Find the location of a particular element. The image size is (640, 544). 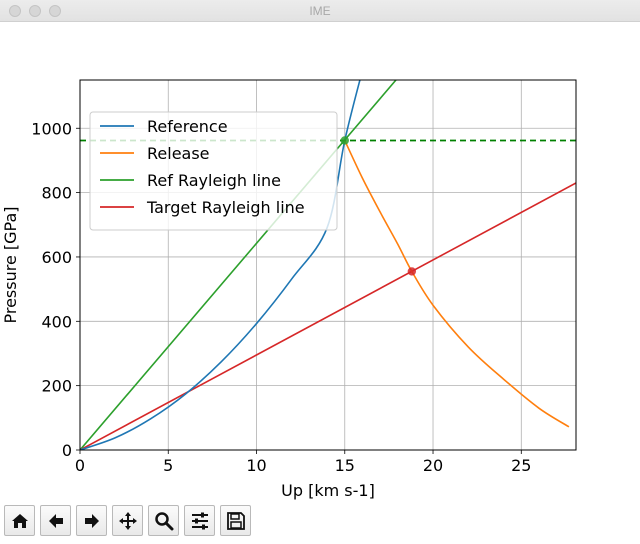

target-intersection-marker is located at coordinates (412, 271).